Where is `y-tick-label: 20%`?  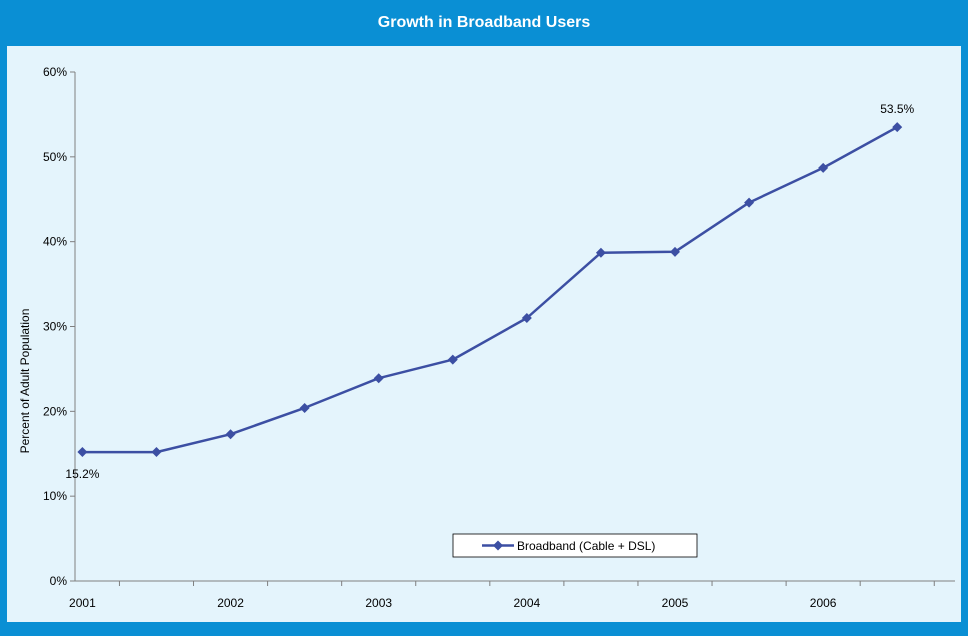
y-tick-label: 20% is located at coordinates (55, 411).